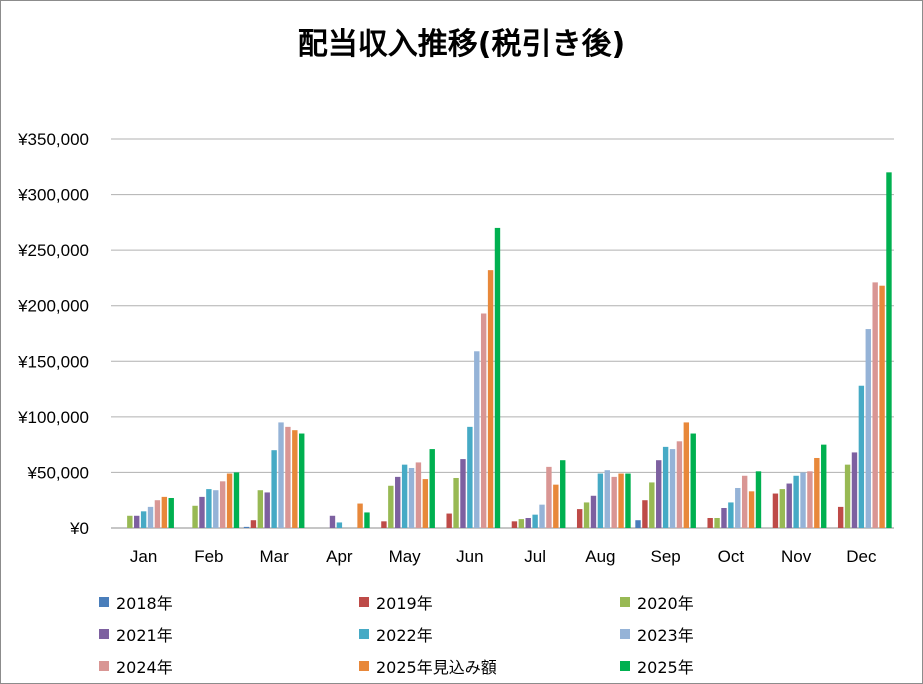 Image resolution: width=923 pixels, height=684 pixels. Describe the element at coordinates (79, 528) in the screenshot. I see `y-tick-label: ¥0` at that location.